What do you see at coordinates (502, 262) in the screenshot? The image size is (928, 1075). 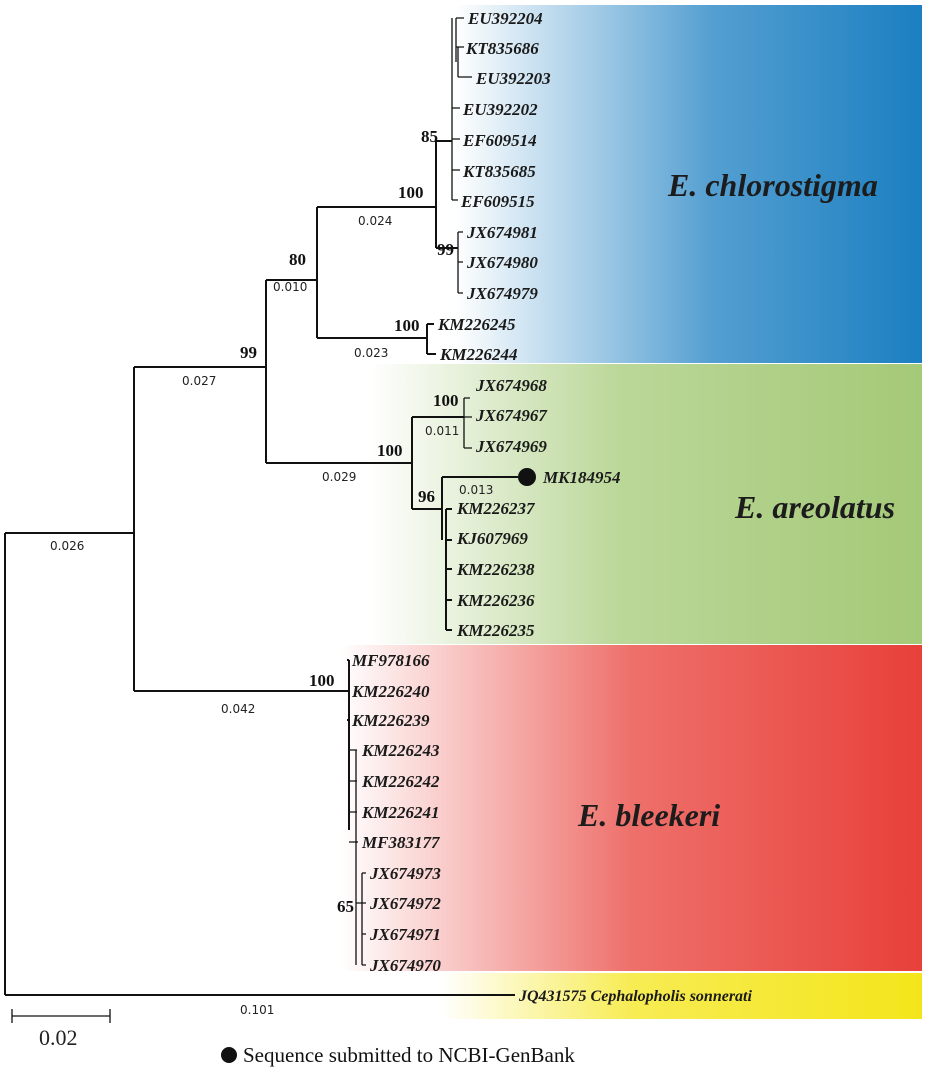 I see `tip-label: JX674980` at bounding box center [502, 262].